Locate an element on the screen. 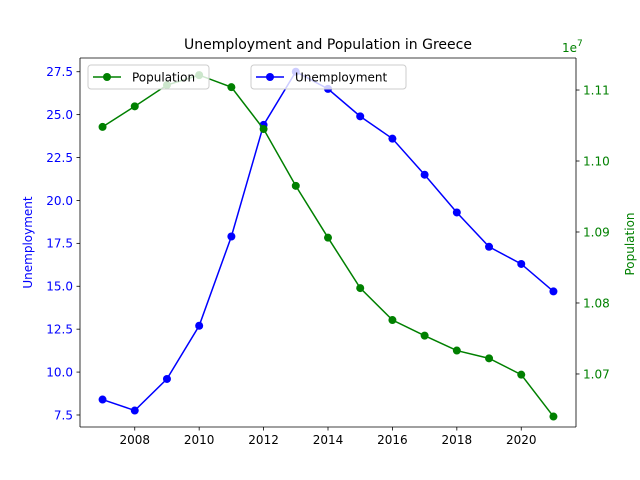 The width and height of the screenshot is (640, 480). population-point-2019 is located at coordinates (489, 358).